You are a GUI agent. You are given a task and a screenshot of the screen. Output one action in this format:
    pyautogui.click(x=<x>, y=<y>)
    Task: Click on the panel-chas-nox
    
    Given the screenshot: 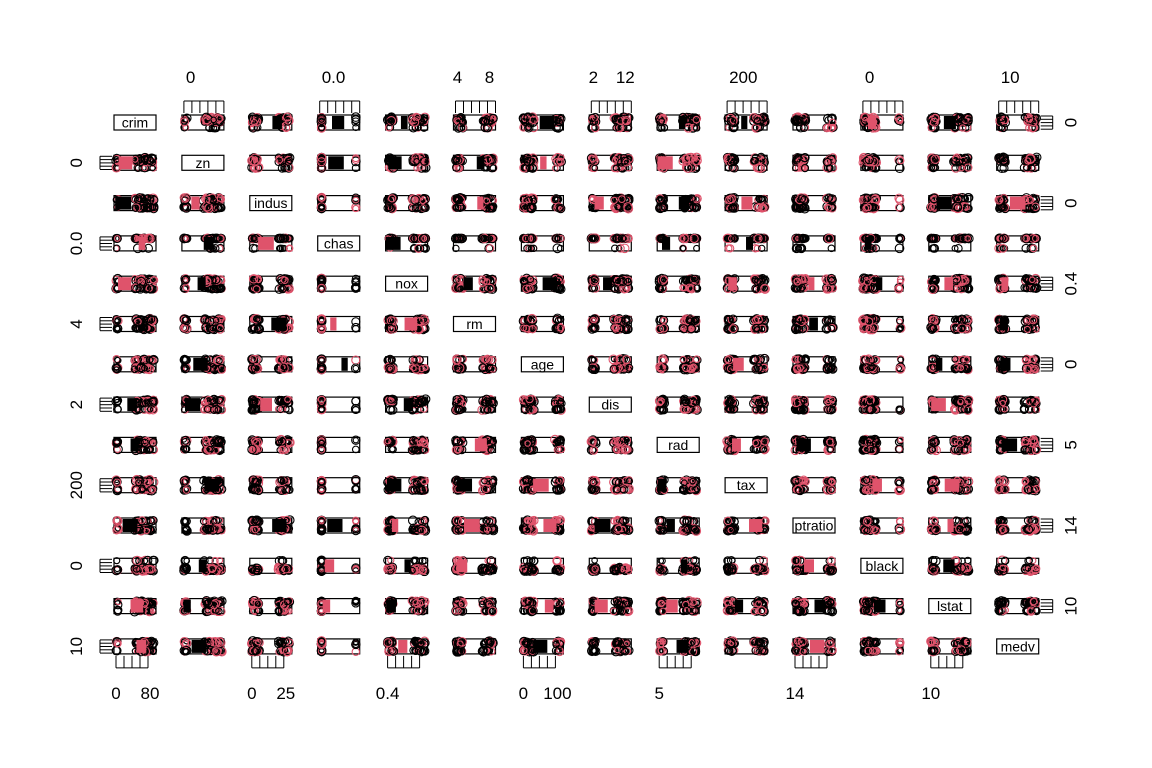 What is the action you would take?
    pyautogui.click(x=407, y=243)
    